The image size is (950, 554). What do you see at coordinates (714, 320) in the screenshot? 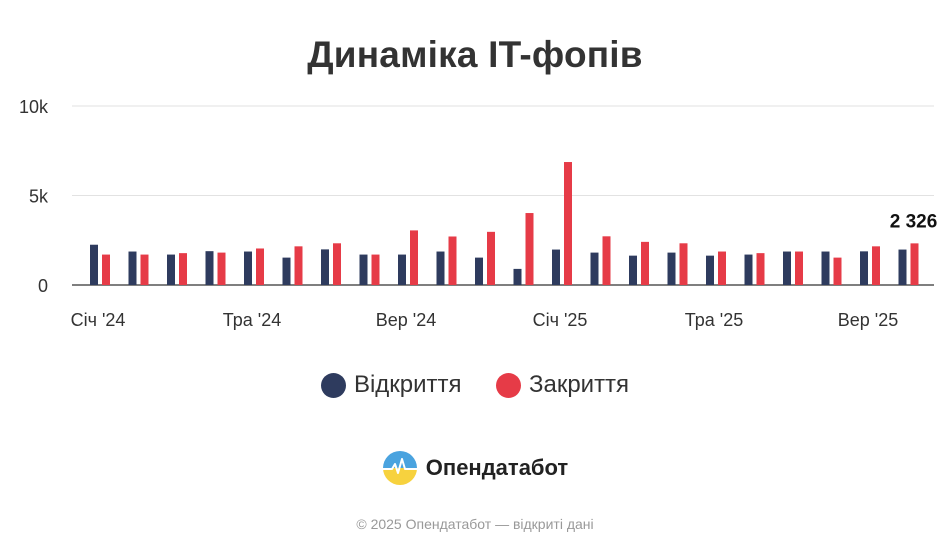
I see `x-tick-label: Тра '25` at bounding box center [714, 320].